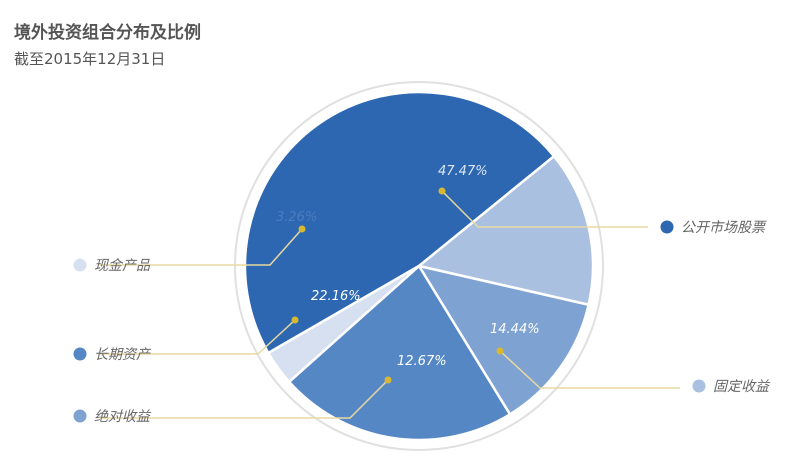 The height and width of the screenshot is (466, 806). What do you see at coordinates (336, 296) in the screenshot?
I see `slice-percentage-label: 22.16%` at bounding box center [336, 296].